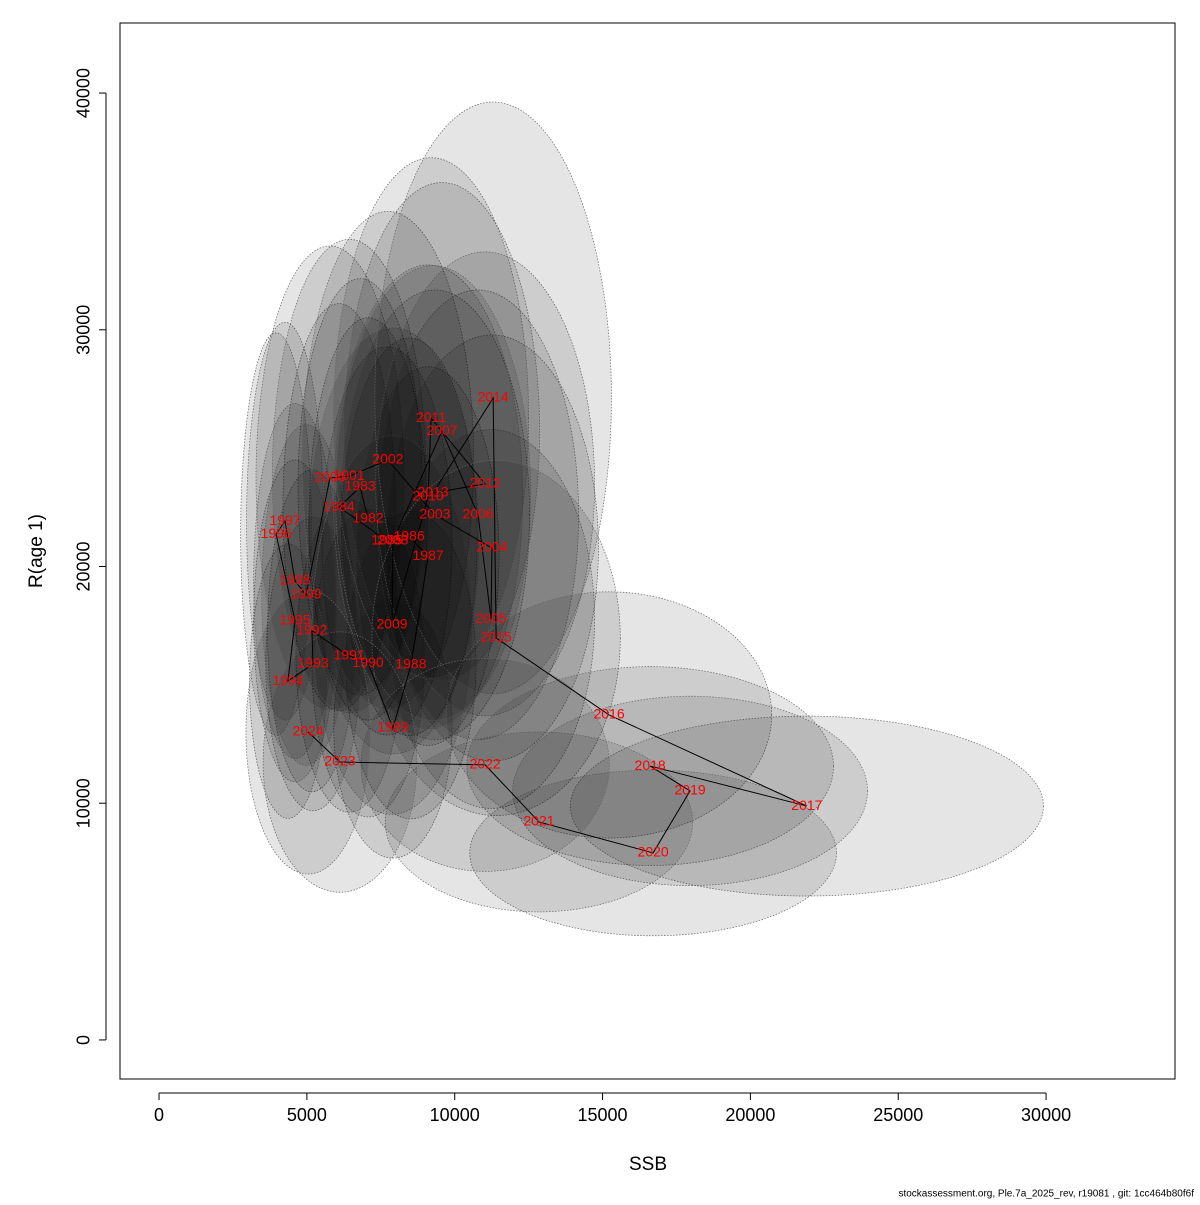 Image resolution: width=1200 pixels, height=1205 pixels. What do you see at coordinates (368, 518) in the screenshot?
I see `year-label: 1982` at bounding box center [368, 518].